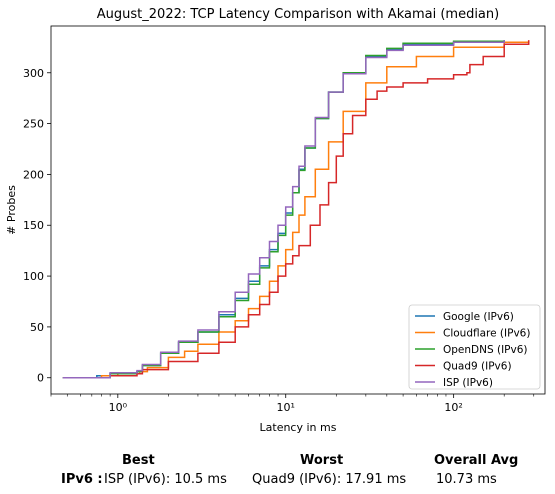 This screenshot has height=494, width=555. What do you see at coordinates (33, 276) in the screenshot?
I see `y-tick-label: 100` at bounding box center [33, 276].